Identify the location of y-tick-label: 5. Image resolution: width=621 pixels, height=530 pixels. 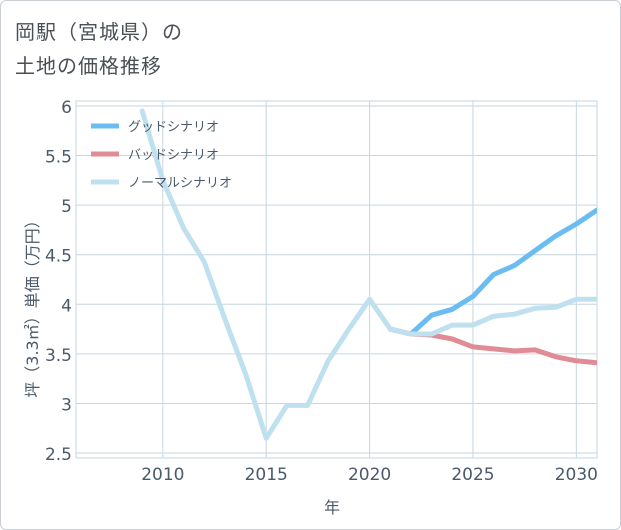
(66, 207).